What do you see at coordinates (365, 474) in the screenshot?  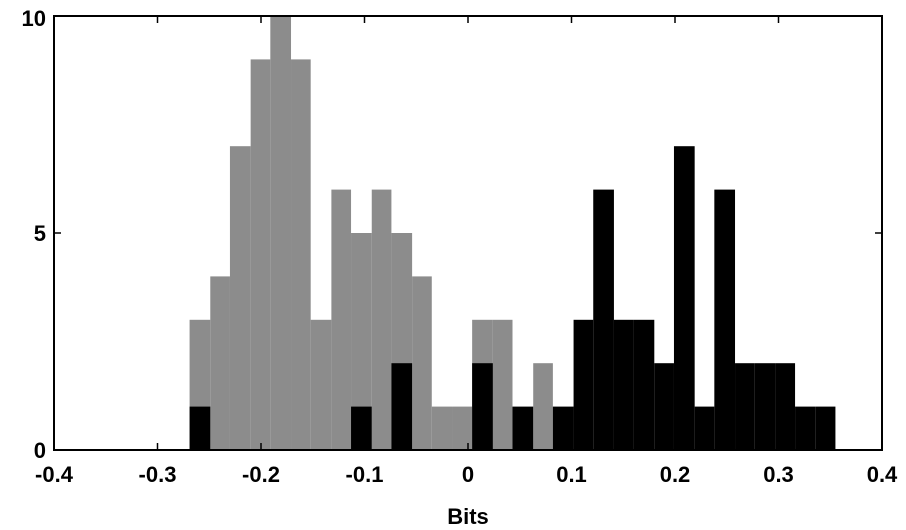 I see `x-tick-label: -0.1` at bounding box center [365, 474].